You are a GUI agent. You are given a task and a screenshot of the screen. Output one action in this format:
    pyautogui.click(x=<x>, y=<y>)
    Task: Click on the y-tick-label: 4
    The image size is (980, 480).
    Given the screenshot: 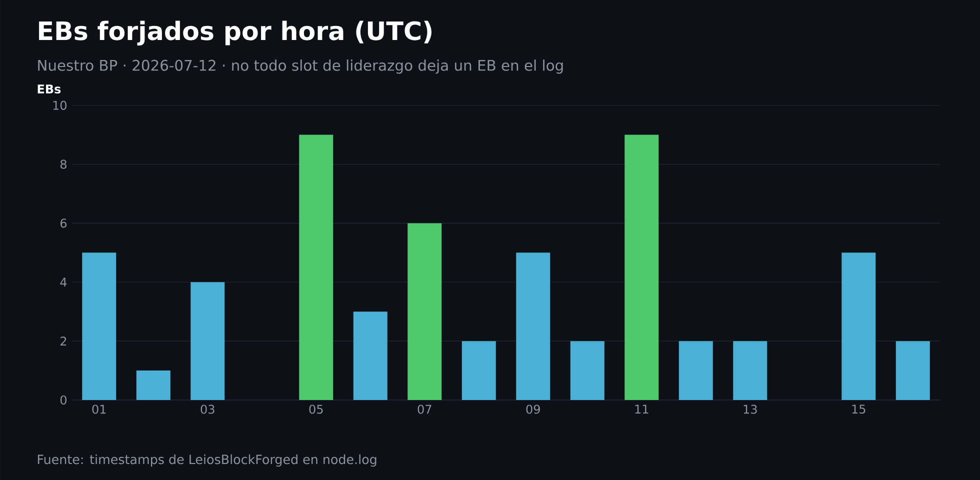 What is the action you would take?
    pyautogui.click(x=63, y=282)
    